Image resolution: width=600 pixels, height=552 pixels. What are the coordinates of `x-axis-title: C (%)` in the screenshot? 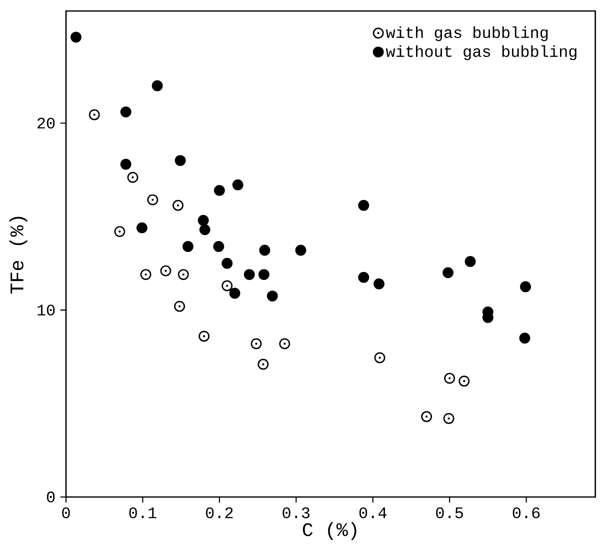 It's located at (329, 531).